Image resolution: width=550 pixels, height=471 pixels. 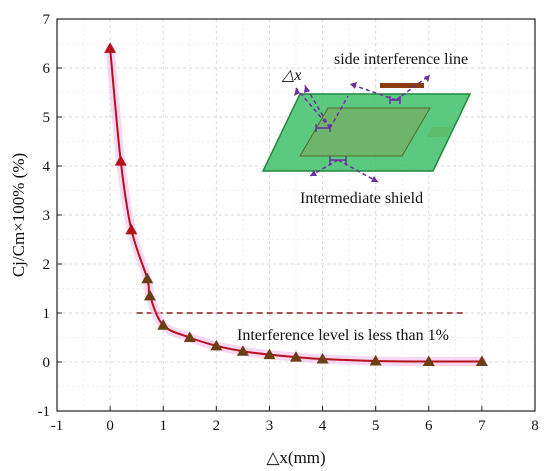 What do you see at coordinates (47, 69) in the screenshot?
I see `y-tick-label: 6` at bounding box center [47, 69].